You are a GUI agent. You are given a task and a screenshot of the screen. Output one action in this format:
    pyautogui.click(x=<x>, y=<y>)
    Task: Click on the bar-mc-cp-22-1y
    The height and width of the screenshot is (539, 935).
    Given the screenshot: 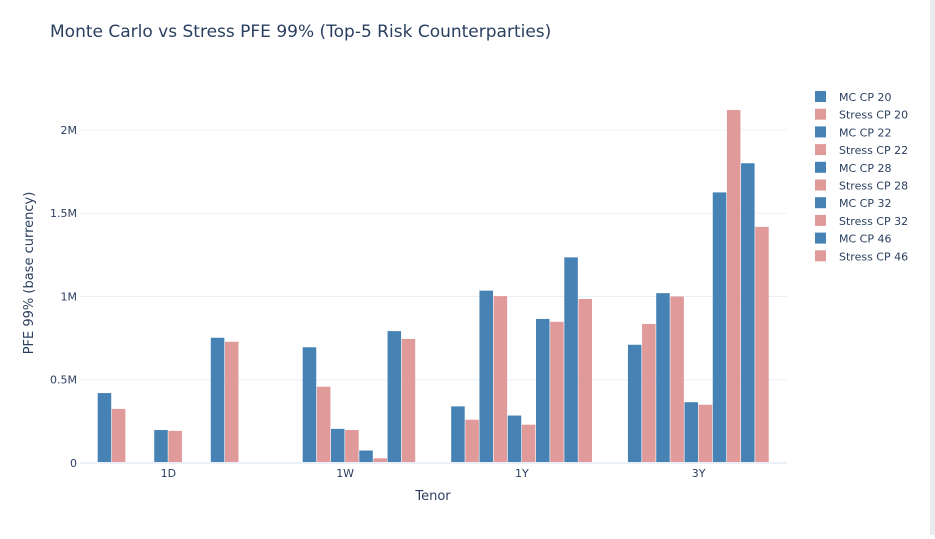 What is the action you would take?
    pyautogui.click(x=486, y=376)
    